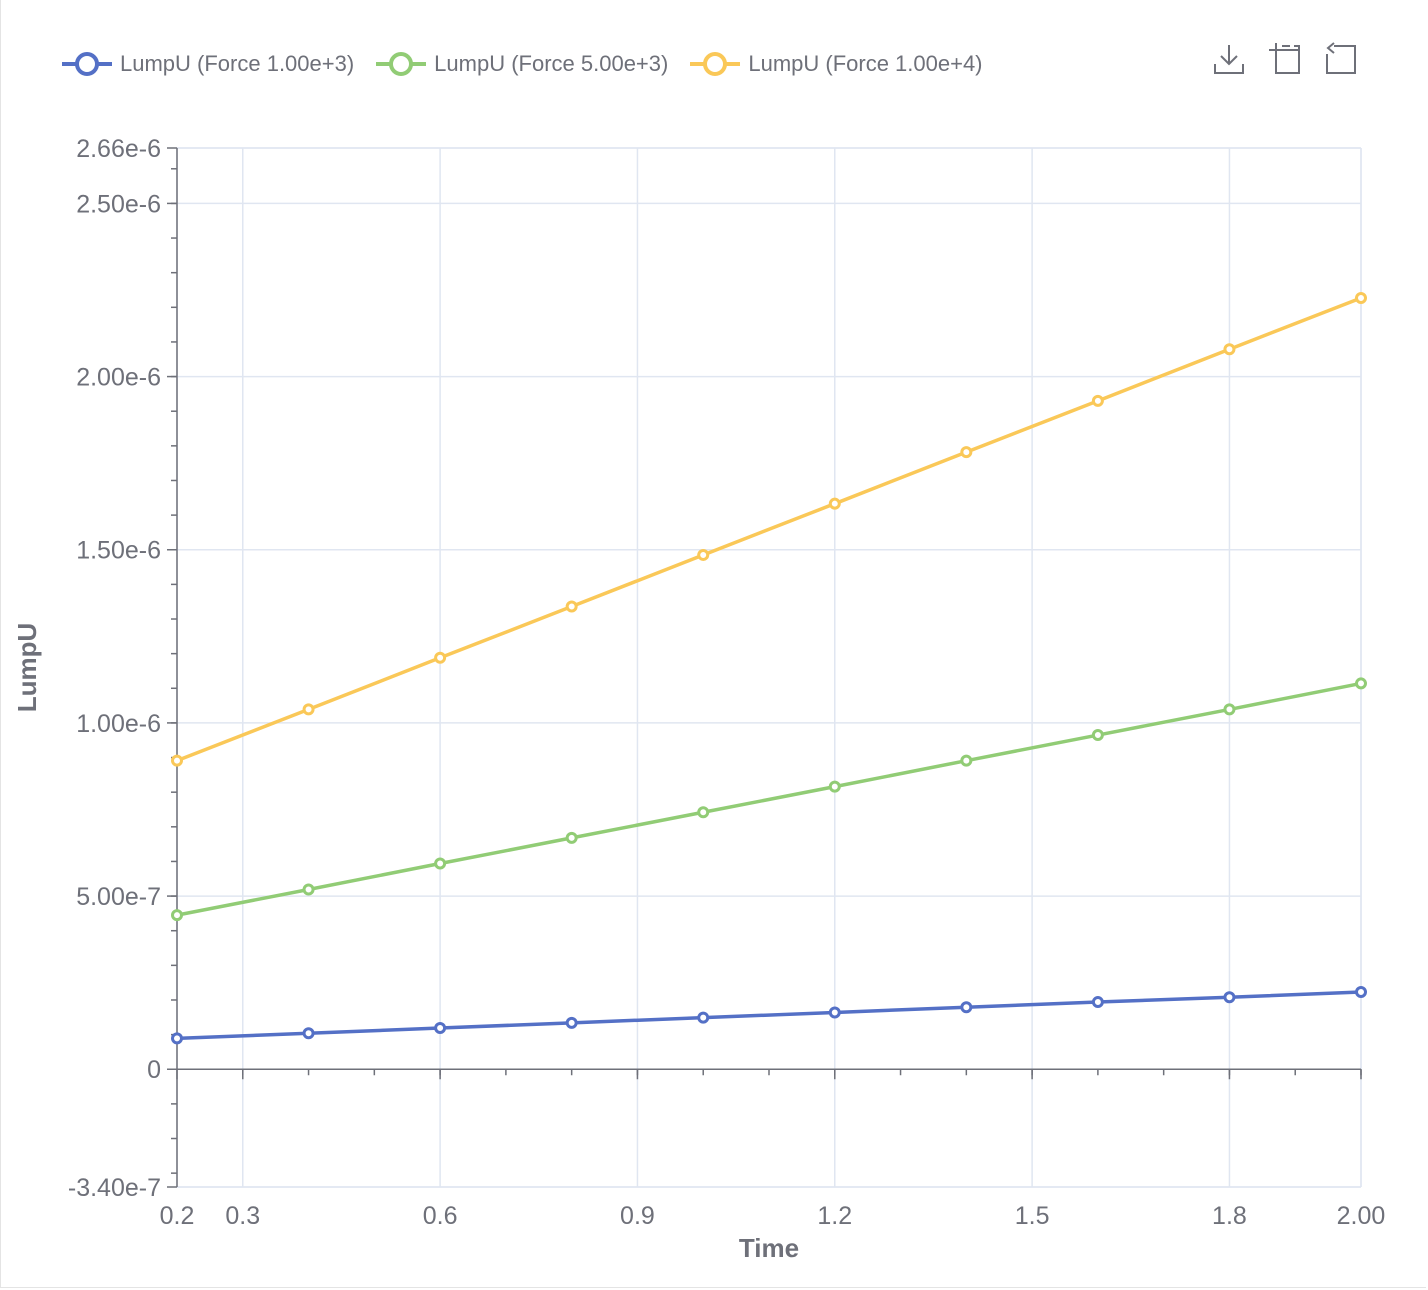 The height and width of the screenshot is (1290, 1428). What do you see at coordinates (118, 378) in the screenshot?
I see `y-tick-label: 2.00e-6` at bounding box center [118, 378].